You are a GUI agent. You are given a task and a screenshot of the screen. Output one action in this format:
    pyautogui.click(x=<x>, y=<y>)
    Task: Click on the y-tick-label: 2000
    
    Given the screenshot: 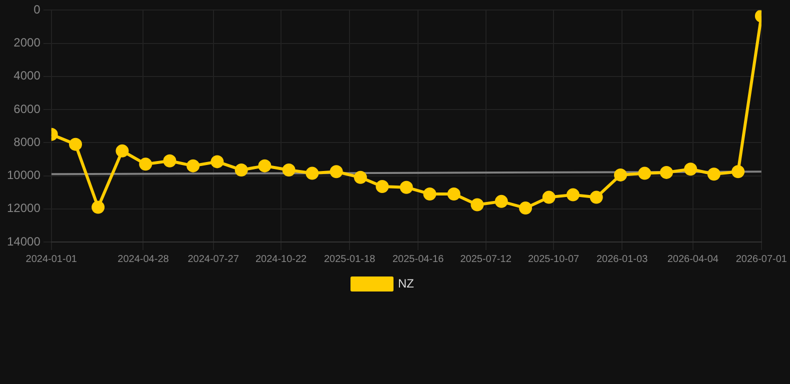 What is the action you would take?
    pyautogui.click(x=27, y=43)
    